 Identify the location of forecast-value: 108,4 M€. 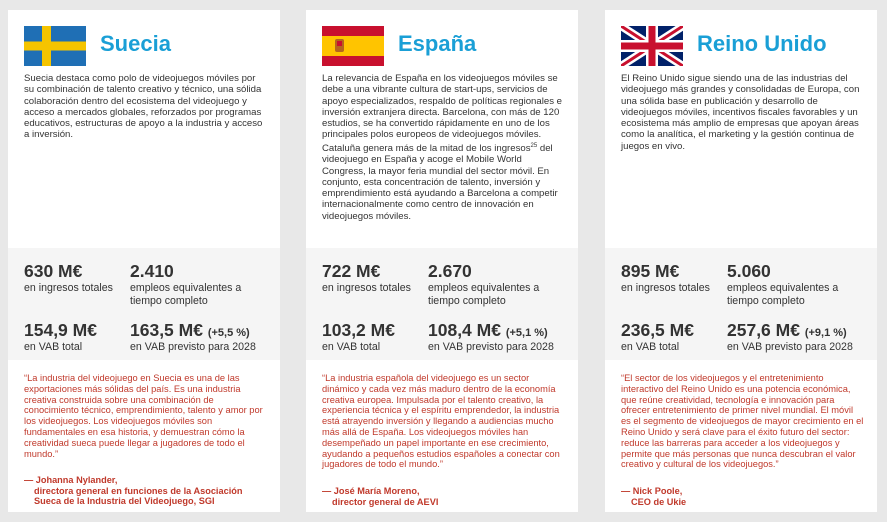
(464, 330).